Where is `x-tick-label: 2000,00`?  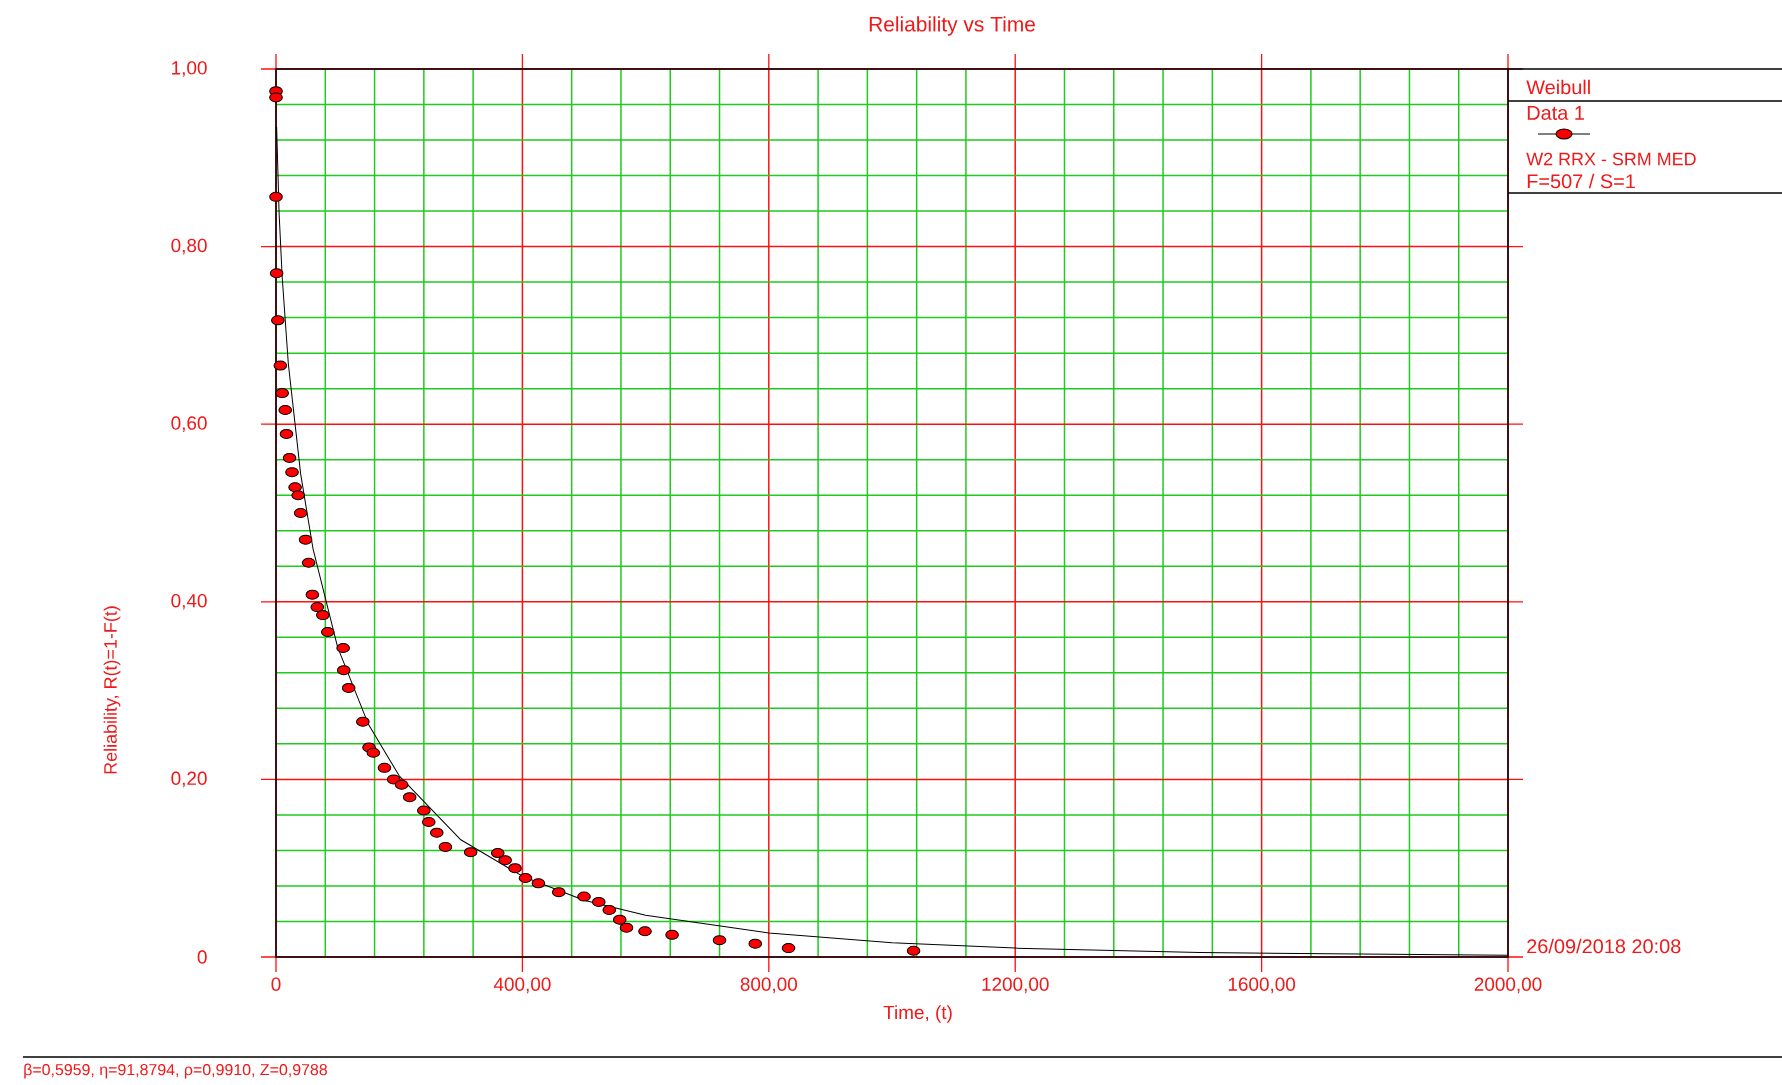 x-tick-label: 2000,00 is located at coordinates (1508, 985).